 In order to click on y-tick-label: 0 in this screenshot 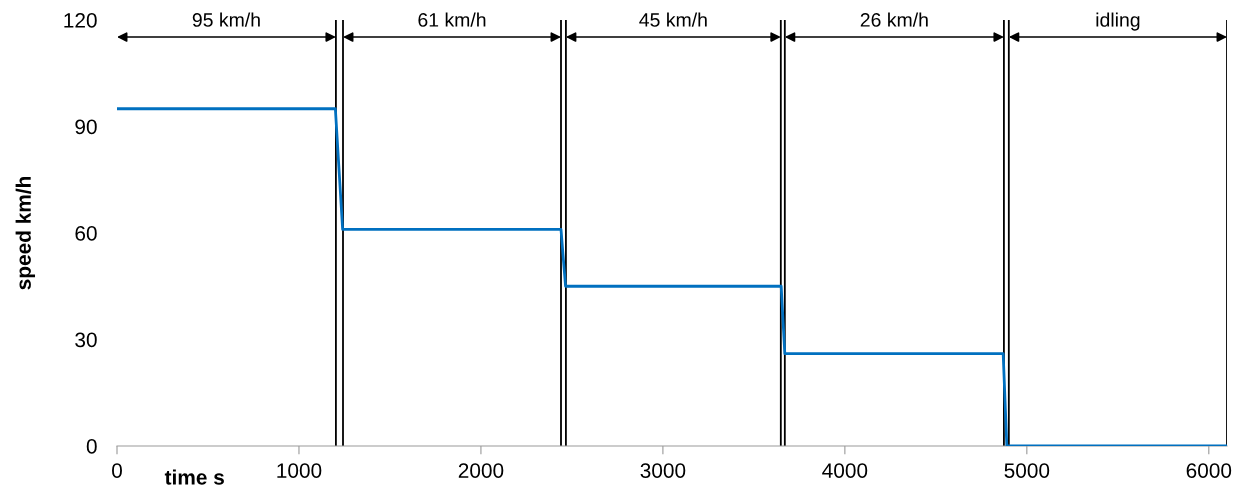, I will do `click(91, 446)`.